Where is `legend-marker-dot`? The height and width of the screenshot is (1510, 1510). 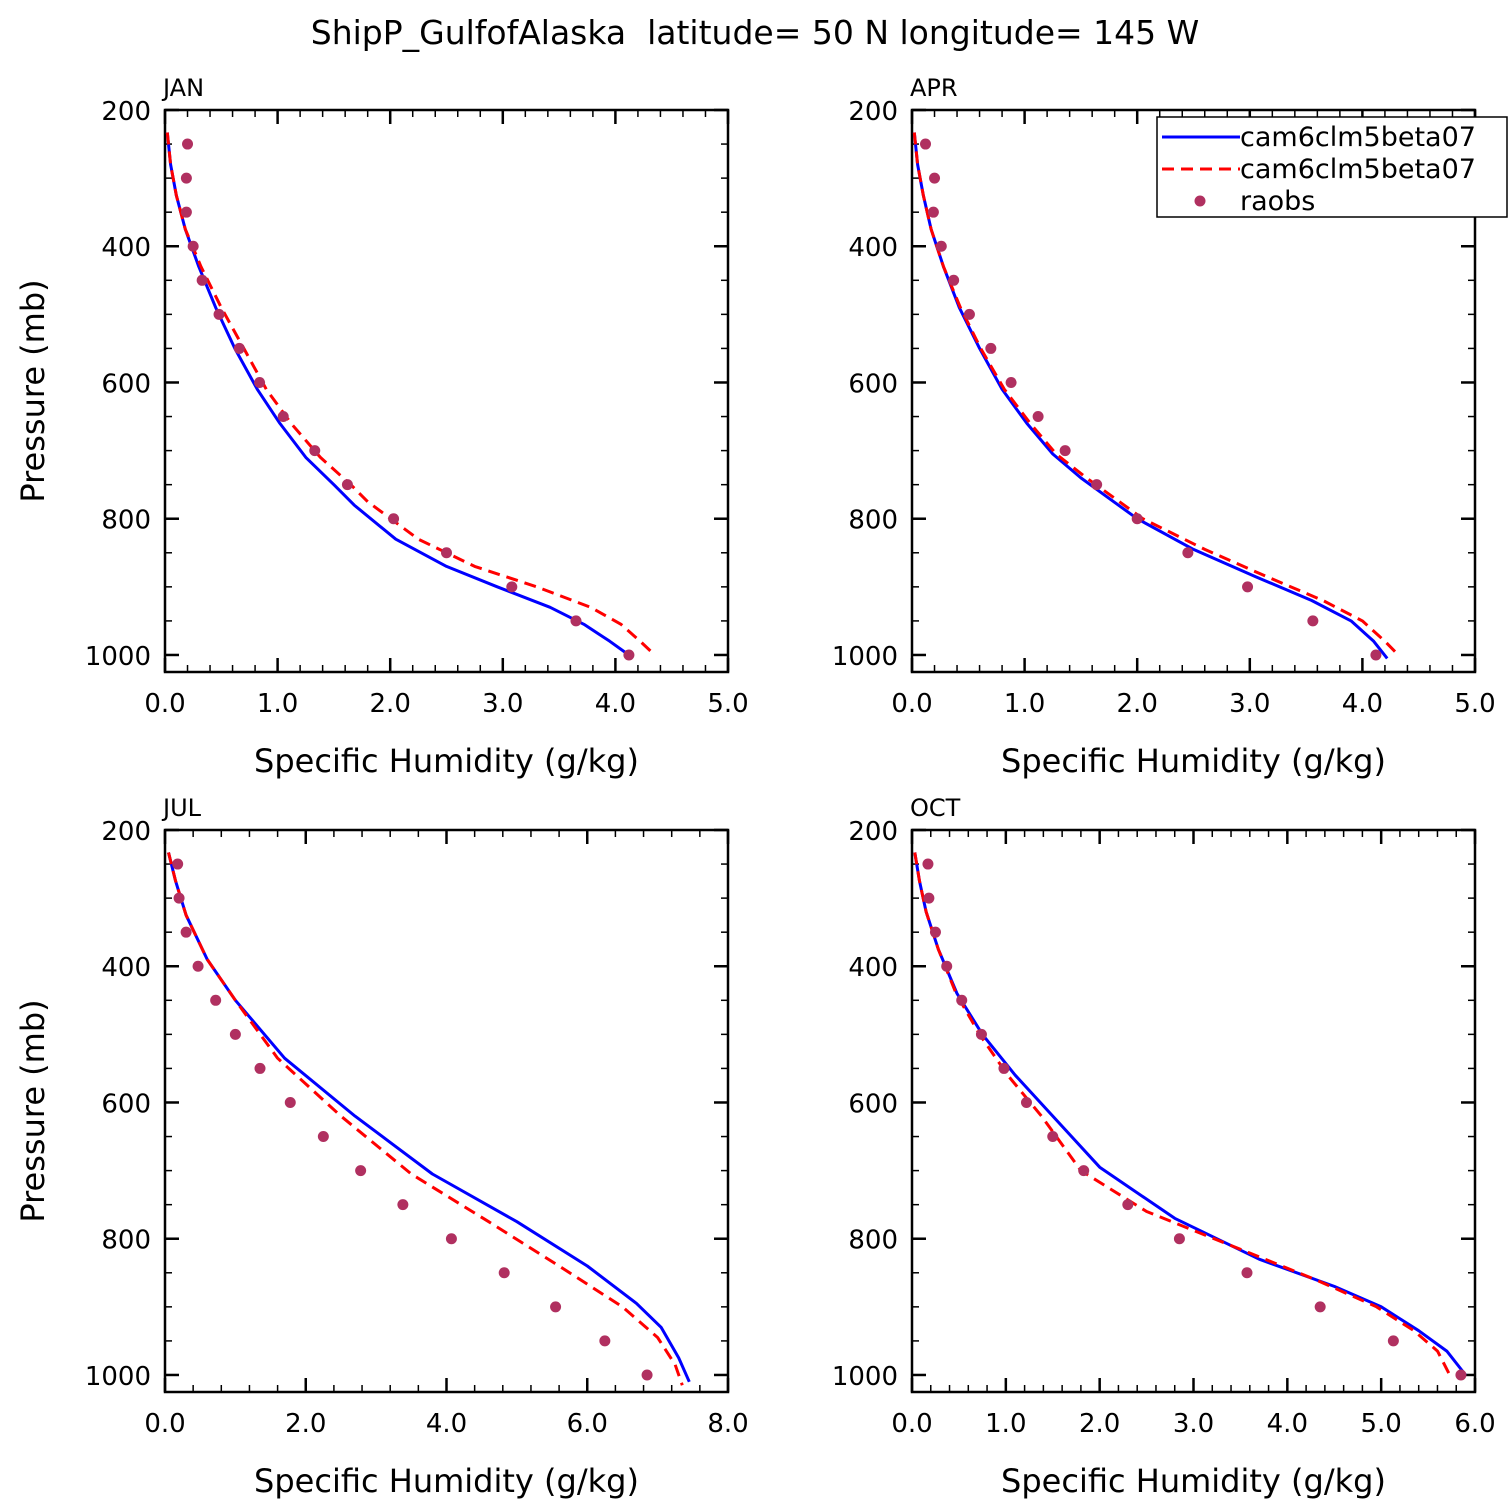
legend-marker-dot is located at coordinates (1200, 201).